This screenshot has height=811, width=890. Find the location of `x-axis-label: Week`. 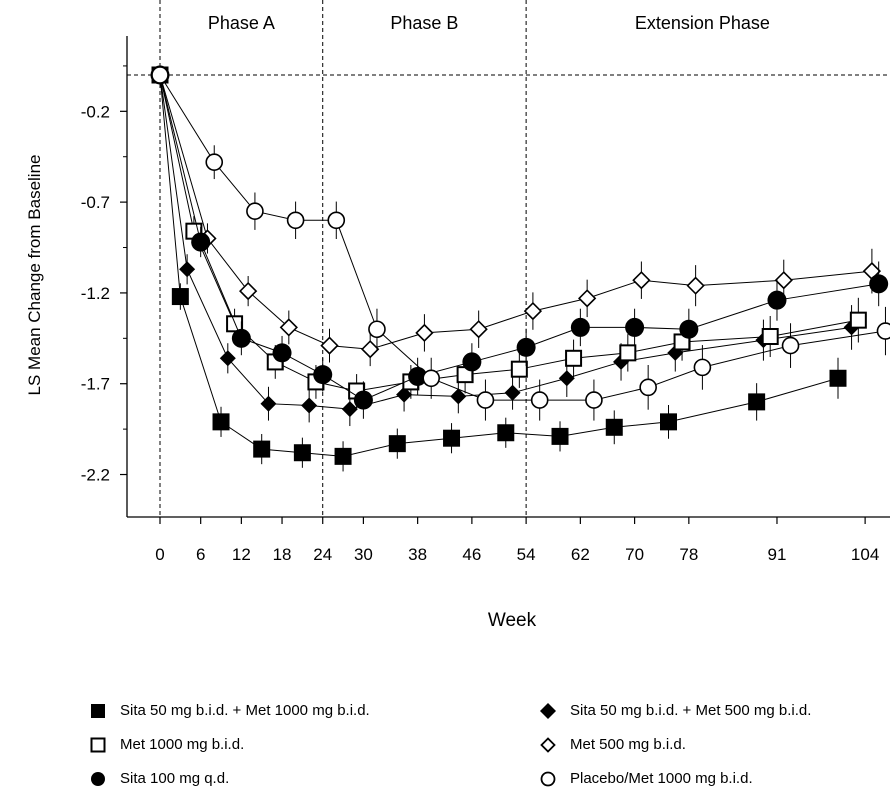

x-axis-label: Week is located at coordinates (512, 620).